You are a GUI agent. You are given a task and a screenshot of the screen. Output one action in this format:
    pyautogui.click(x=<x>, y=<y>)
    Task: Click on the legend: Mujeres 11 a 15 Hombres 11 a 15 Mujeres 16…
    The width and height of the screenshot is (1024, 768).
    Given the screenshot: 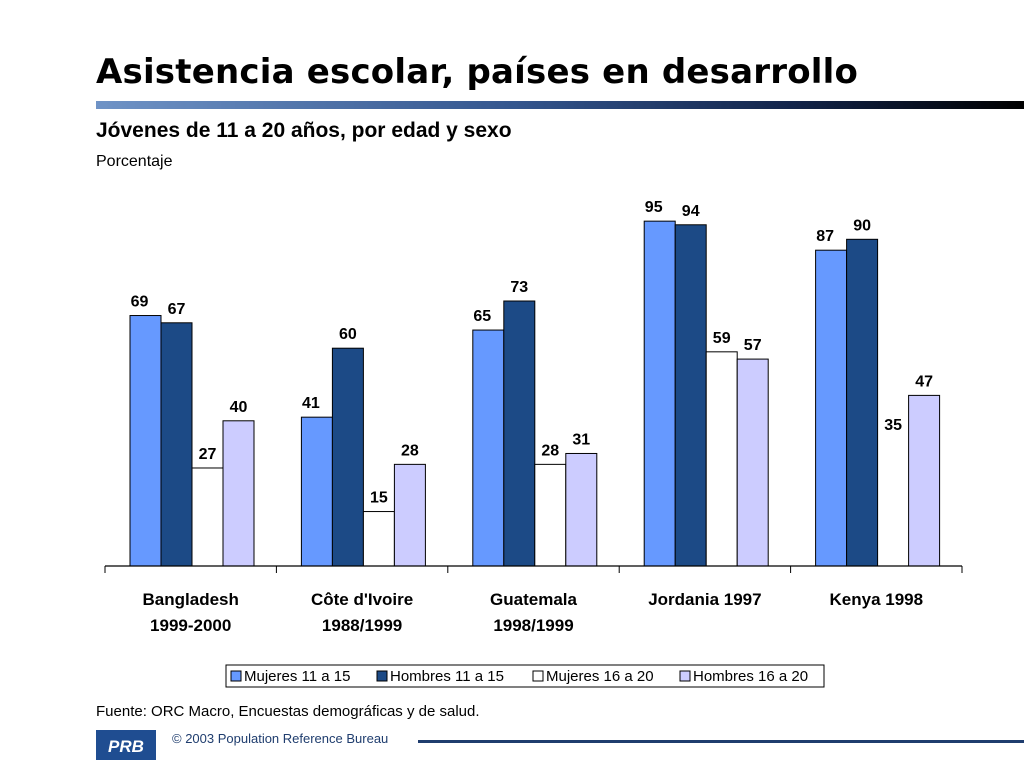 What is the action you would take?
    pyautogui.click(x=525, y=676)
    